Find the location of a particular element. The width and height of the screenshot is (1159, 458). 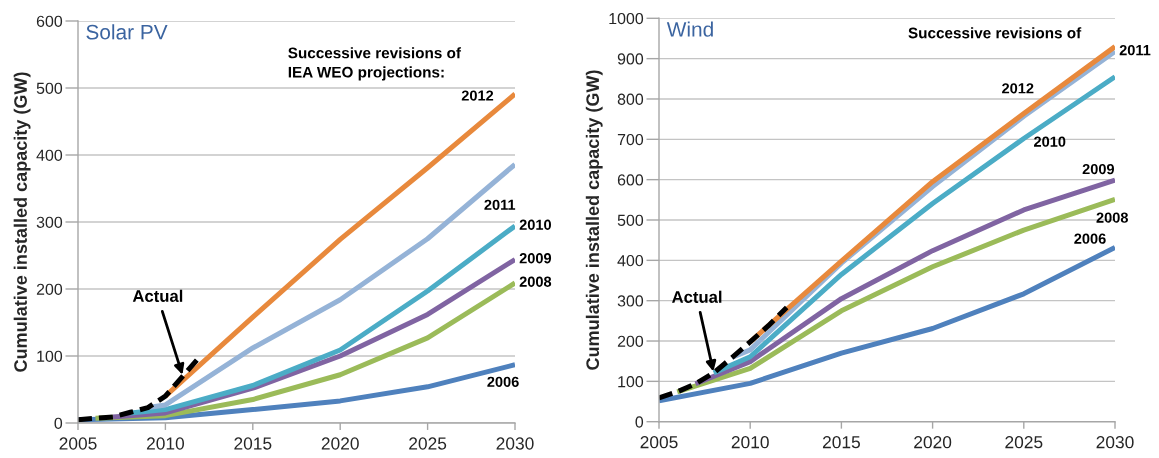

y-tick-label: 900 is located at coordinates (630, 59).